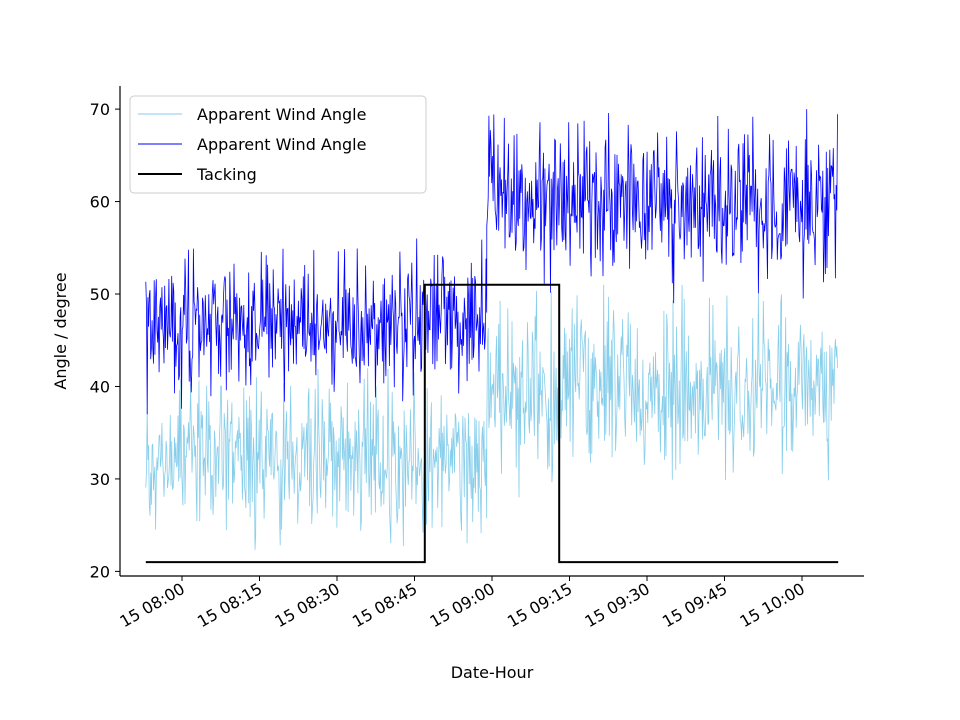 This screenshot has width=960, height=720. What do you see at coordinates (100, 202) in the screenshot?
I see `y-tick-label: 60` at bounding box center [100, 202].